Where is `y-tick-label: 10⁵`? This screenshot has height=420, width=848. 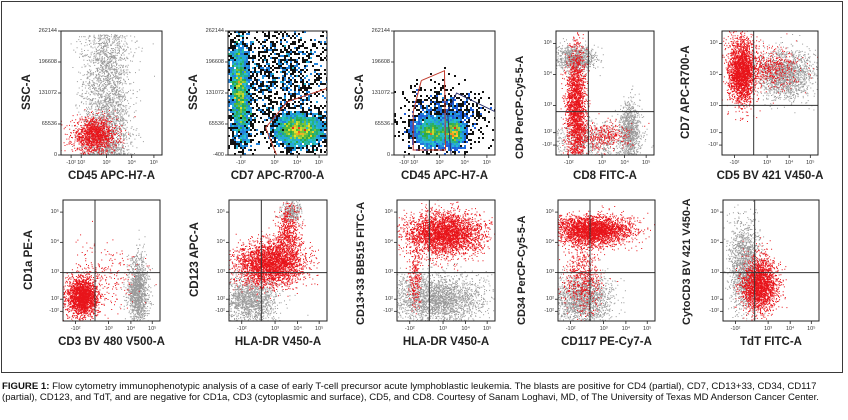
y-tick-label: 10⁵ is located at coordinates (547, 42).